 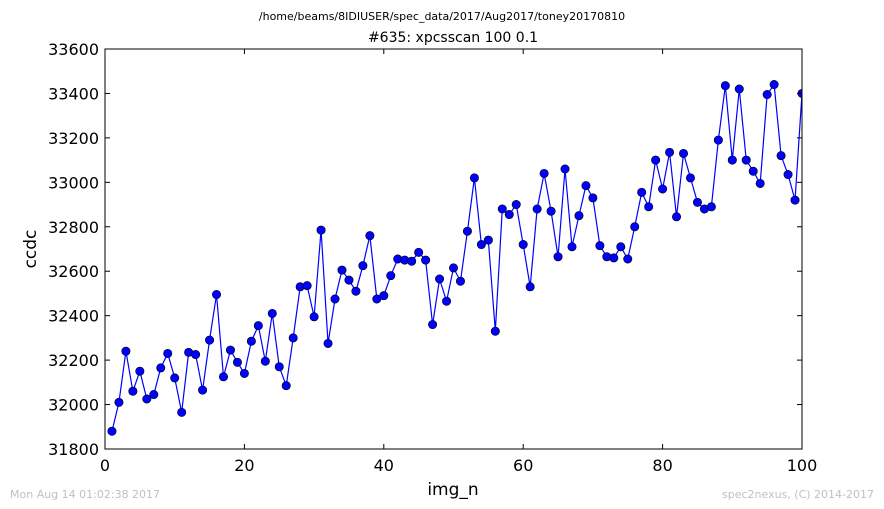 I want to click on y-tick-label: 33200, so click(x=73, y=138).